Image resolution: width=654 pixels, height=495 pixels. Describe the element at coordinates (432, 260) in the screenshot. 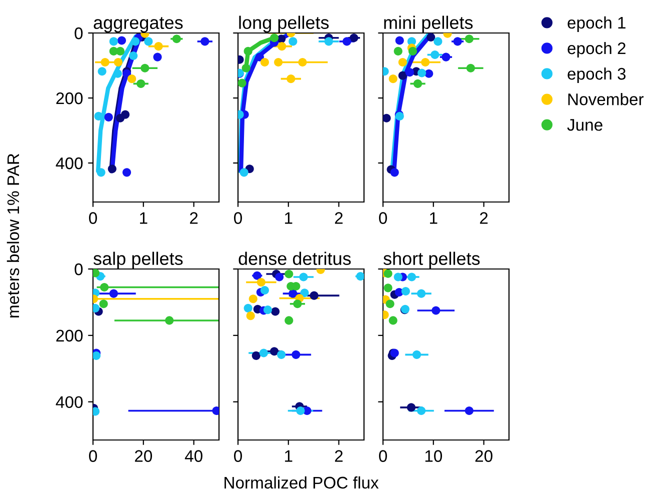

I see `chart-title: short pellets` at that location.